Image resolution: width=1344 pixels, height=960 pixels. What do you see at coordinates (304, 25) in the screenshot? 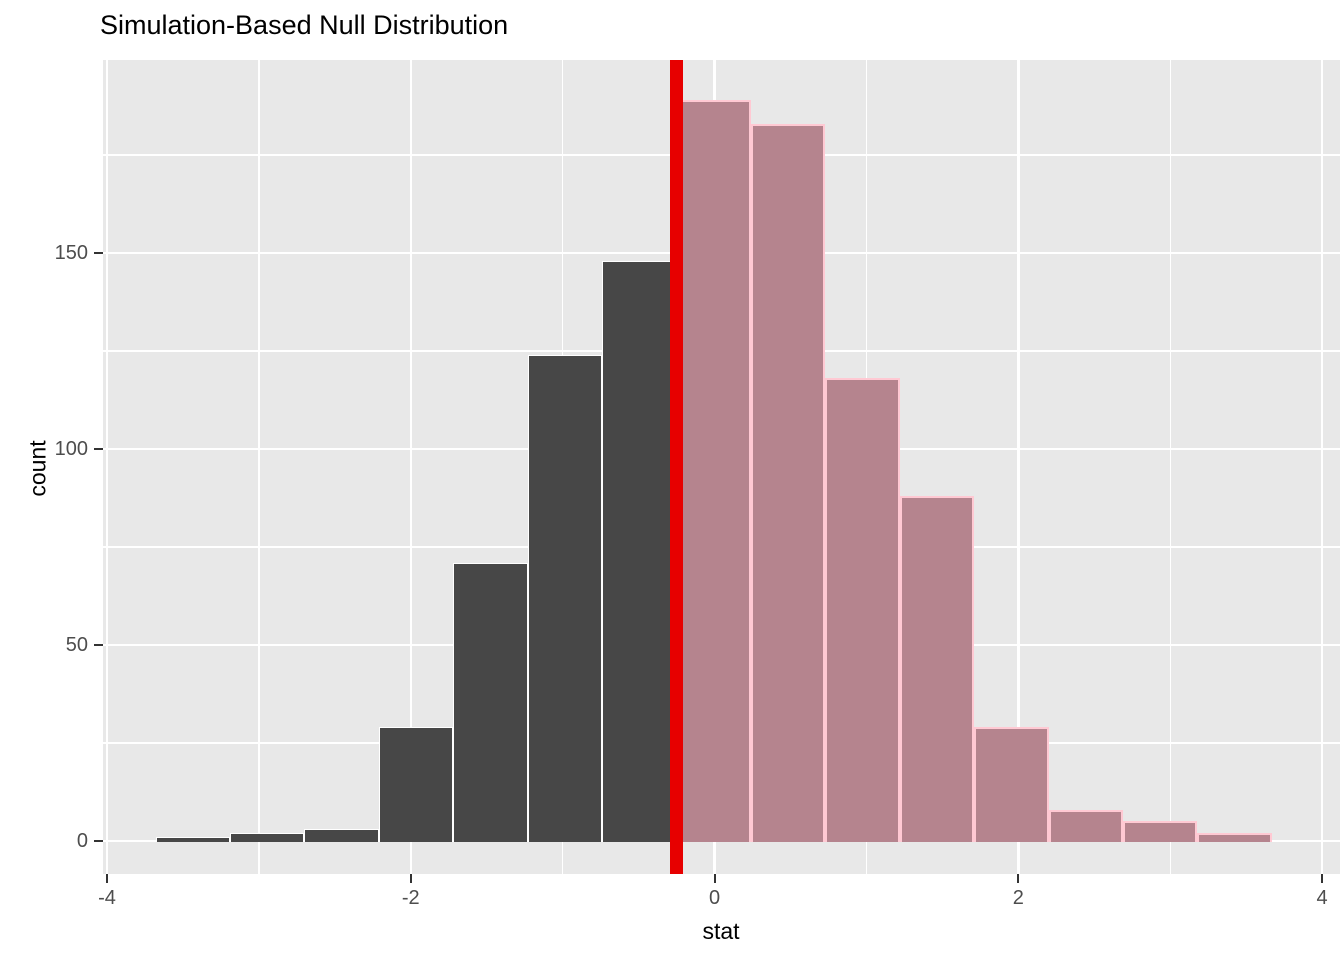
I see `plot-title: Simulation-Based Null Distribution` at bounding box center [304, 25].